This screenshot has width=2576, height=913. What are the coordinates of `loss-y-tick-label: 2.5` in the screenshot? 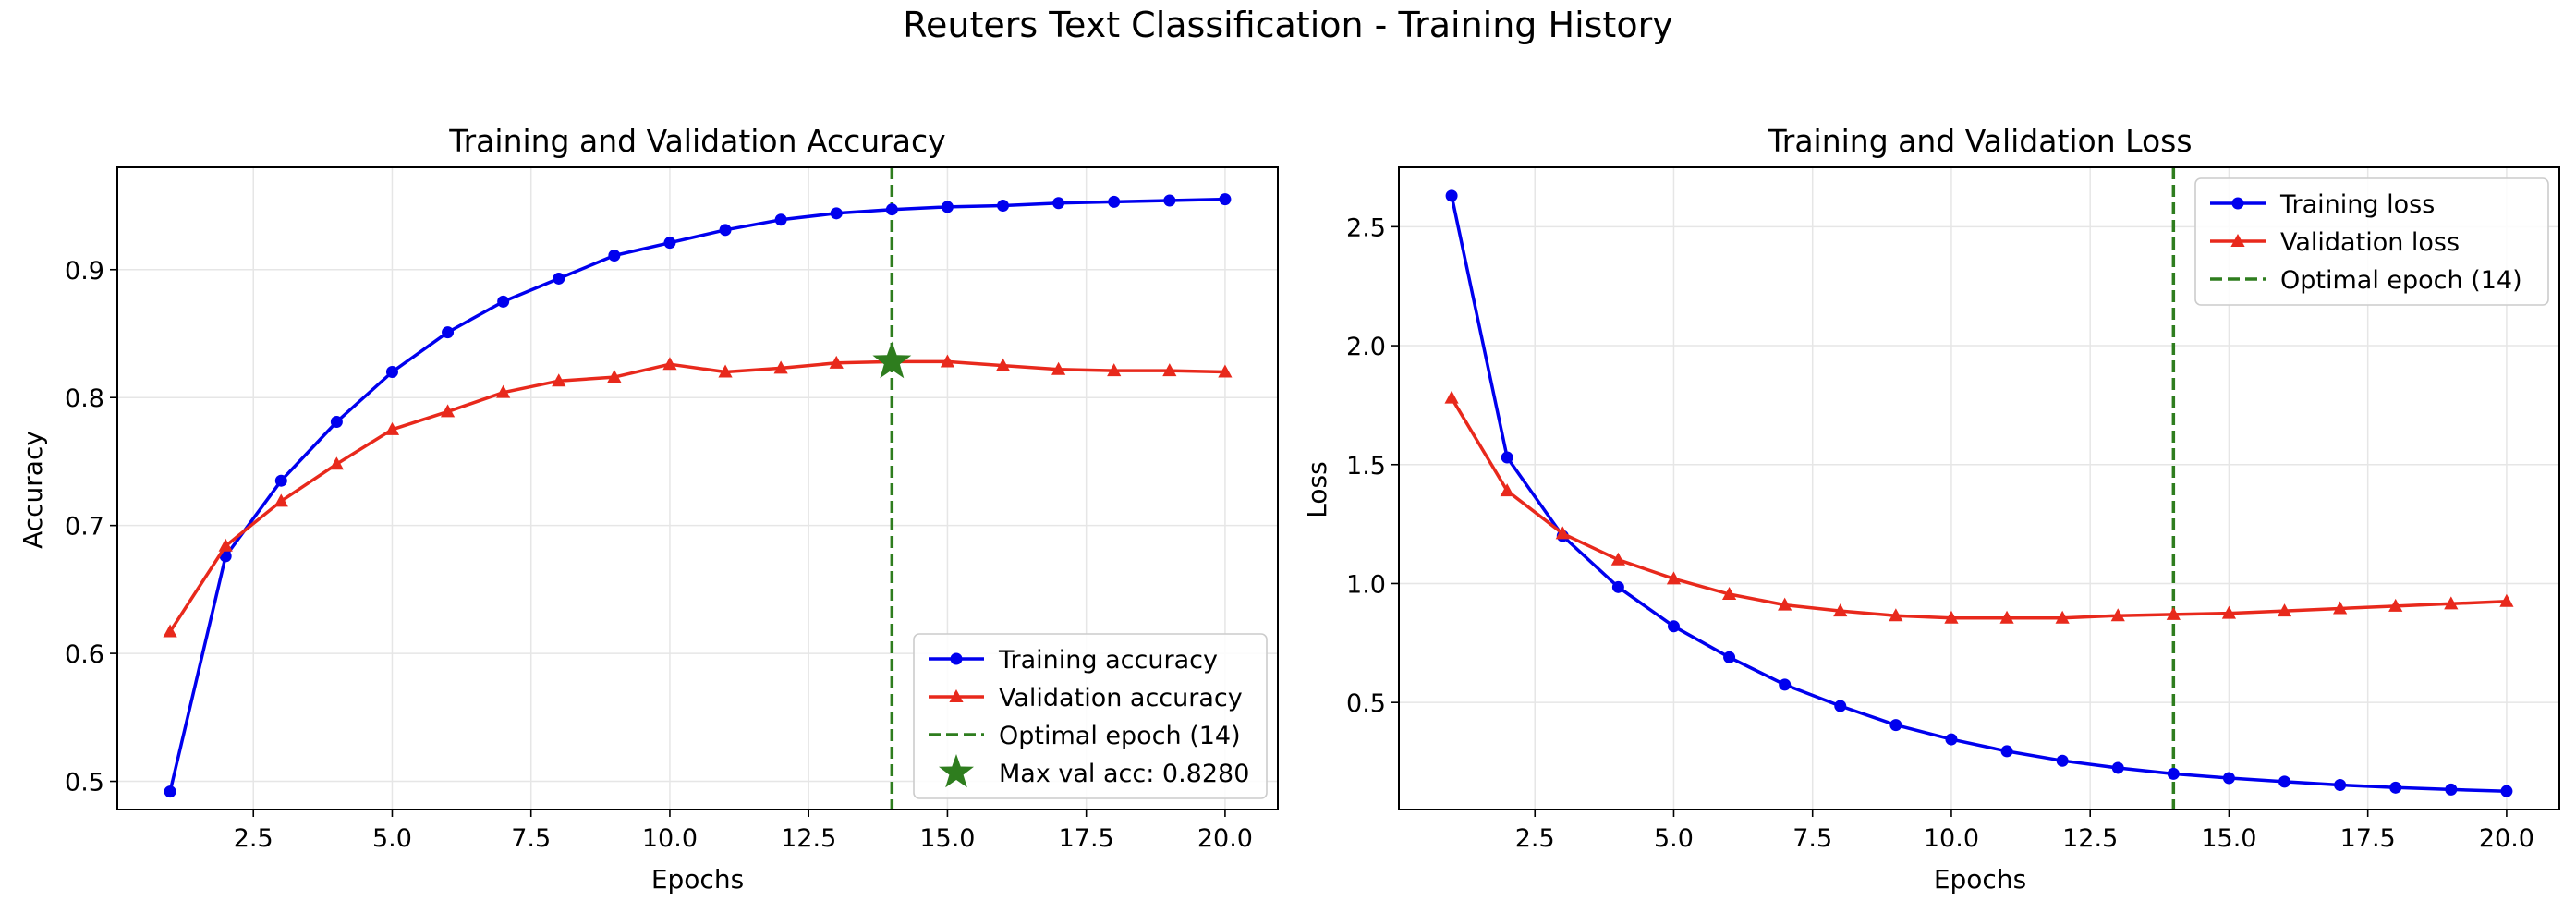 It's located at (1366, 228).